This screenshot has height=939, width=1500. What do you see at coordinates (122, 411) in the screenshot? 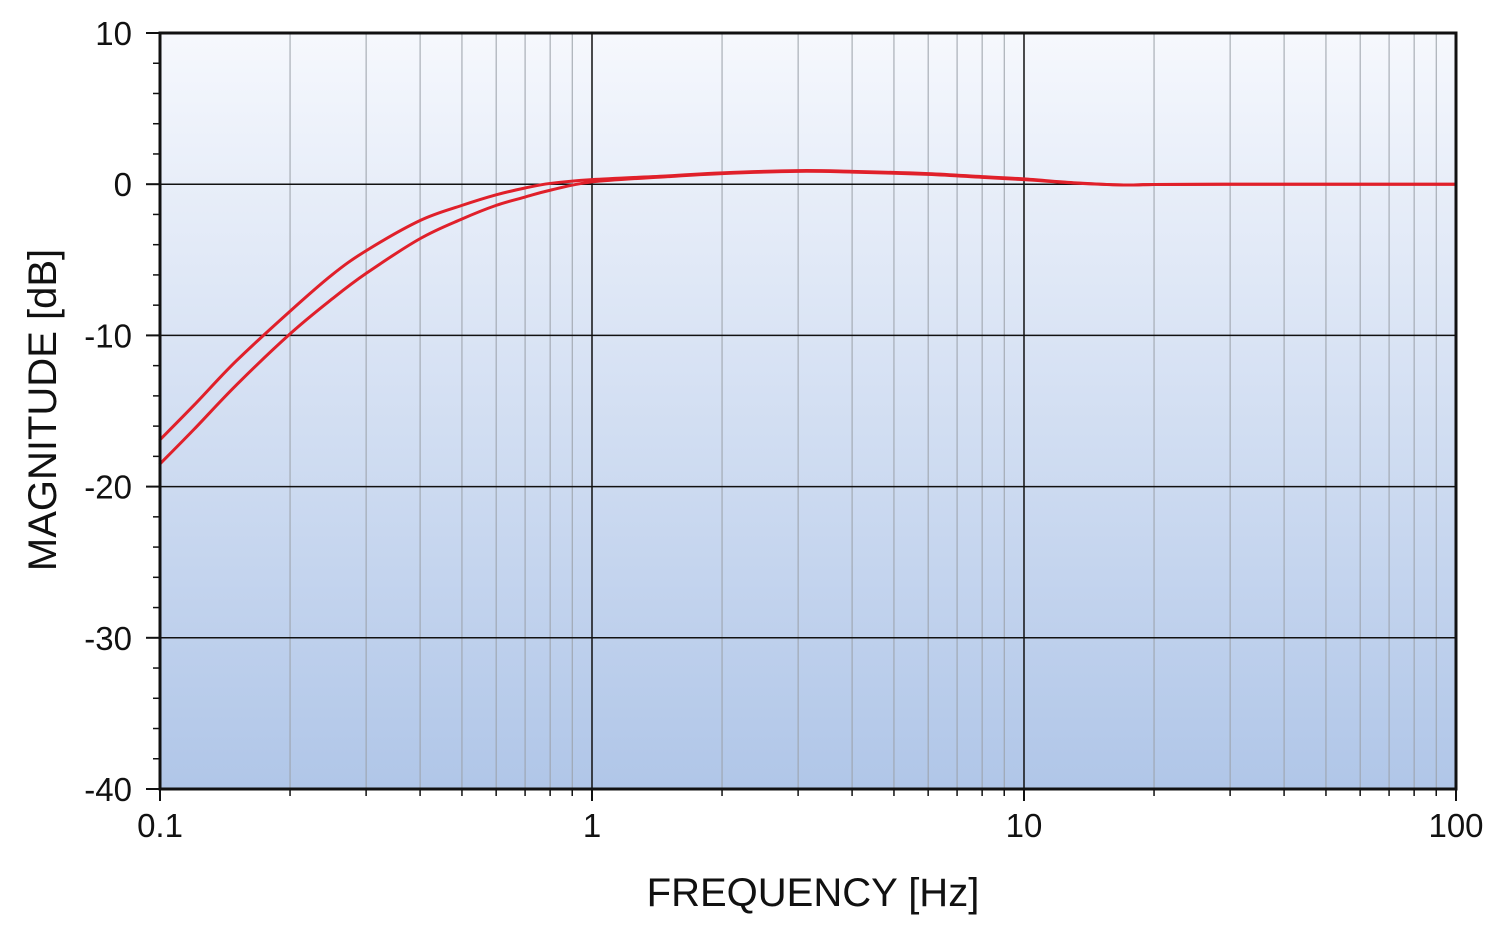
I see `y-axis-ticks: 10 0 -10 -20 -30 -40` at bounding box center [122, 411].